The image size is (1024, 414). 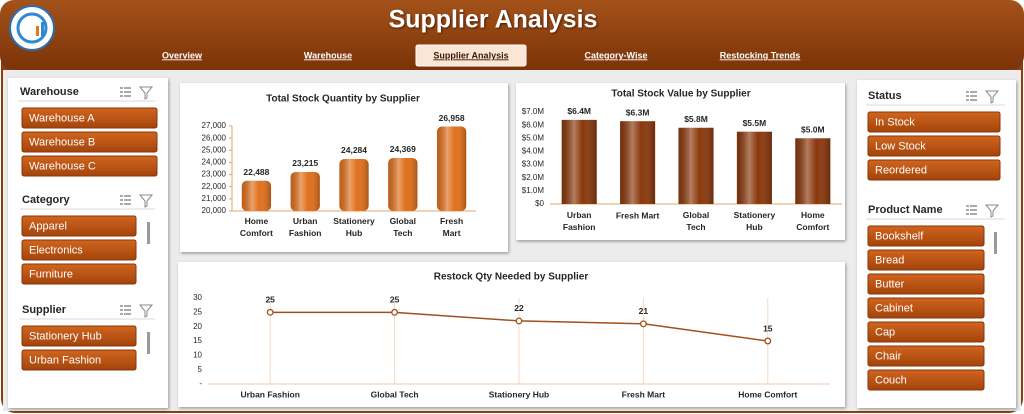 I want to click on y-tick-label: $5.0M, so click(x=533, y=137).